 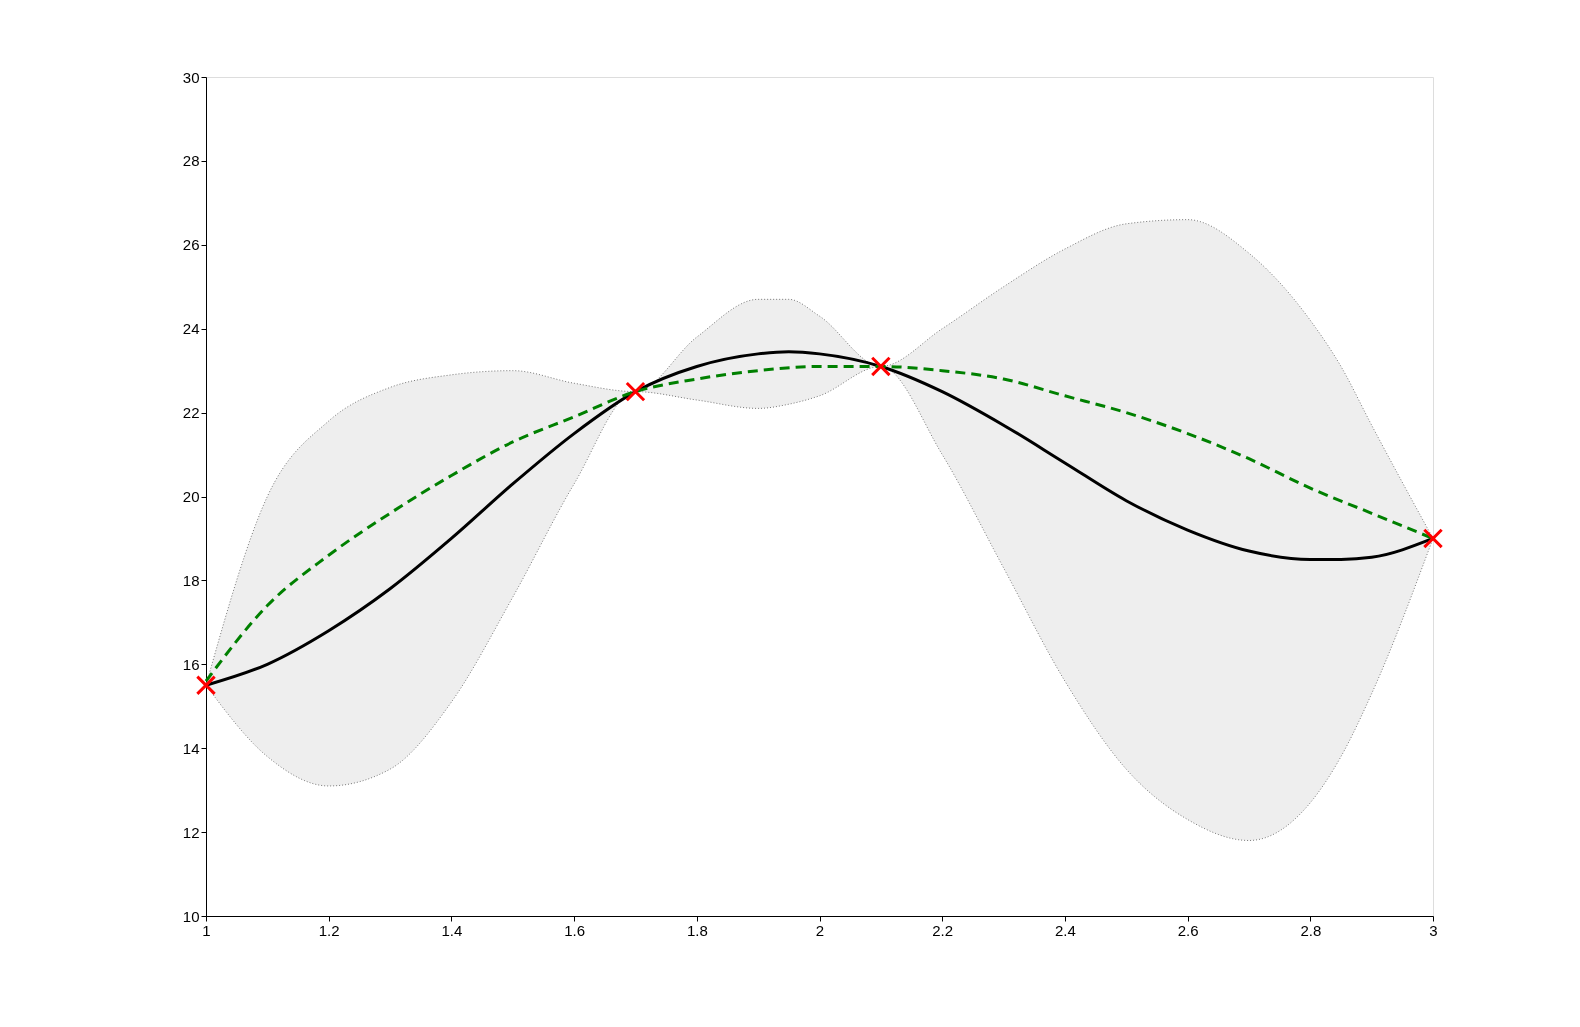 What do you see at coordinates (191, 664) in the screenshot?
I see `y-tick-label: 16` at bounding box center [191, 664].